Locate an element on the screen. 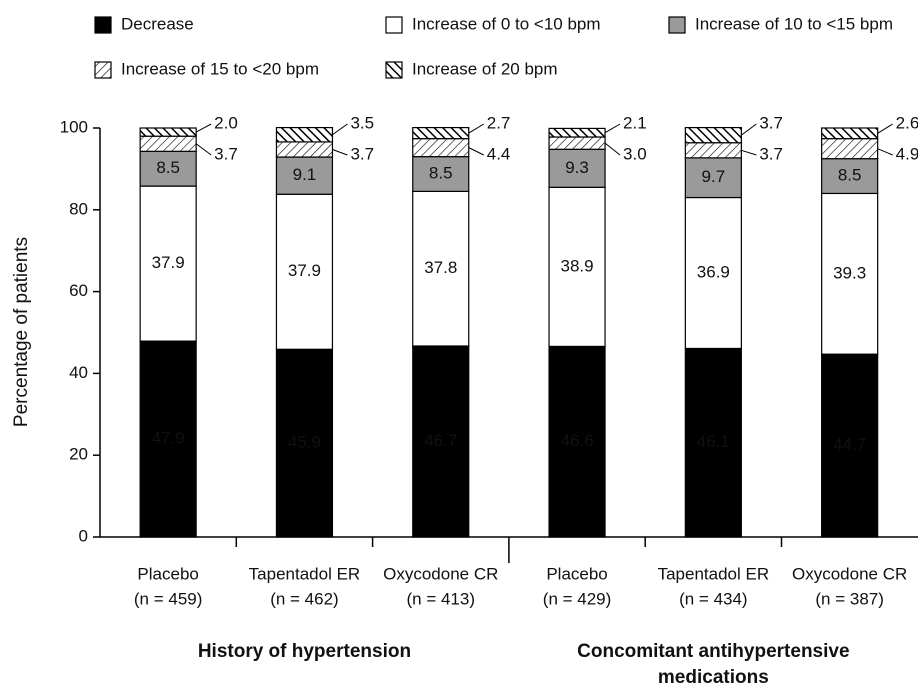  value-label: 37.8 is located at coordinates (440, 267).